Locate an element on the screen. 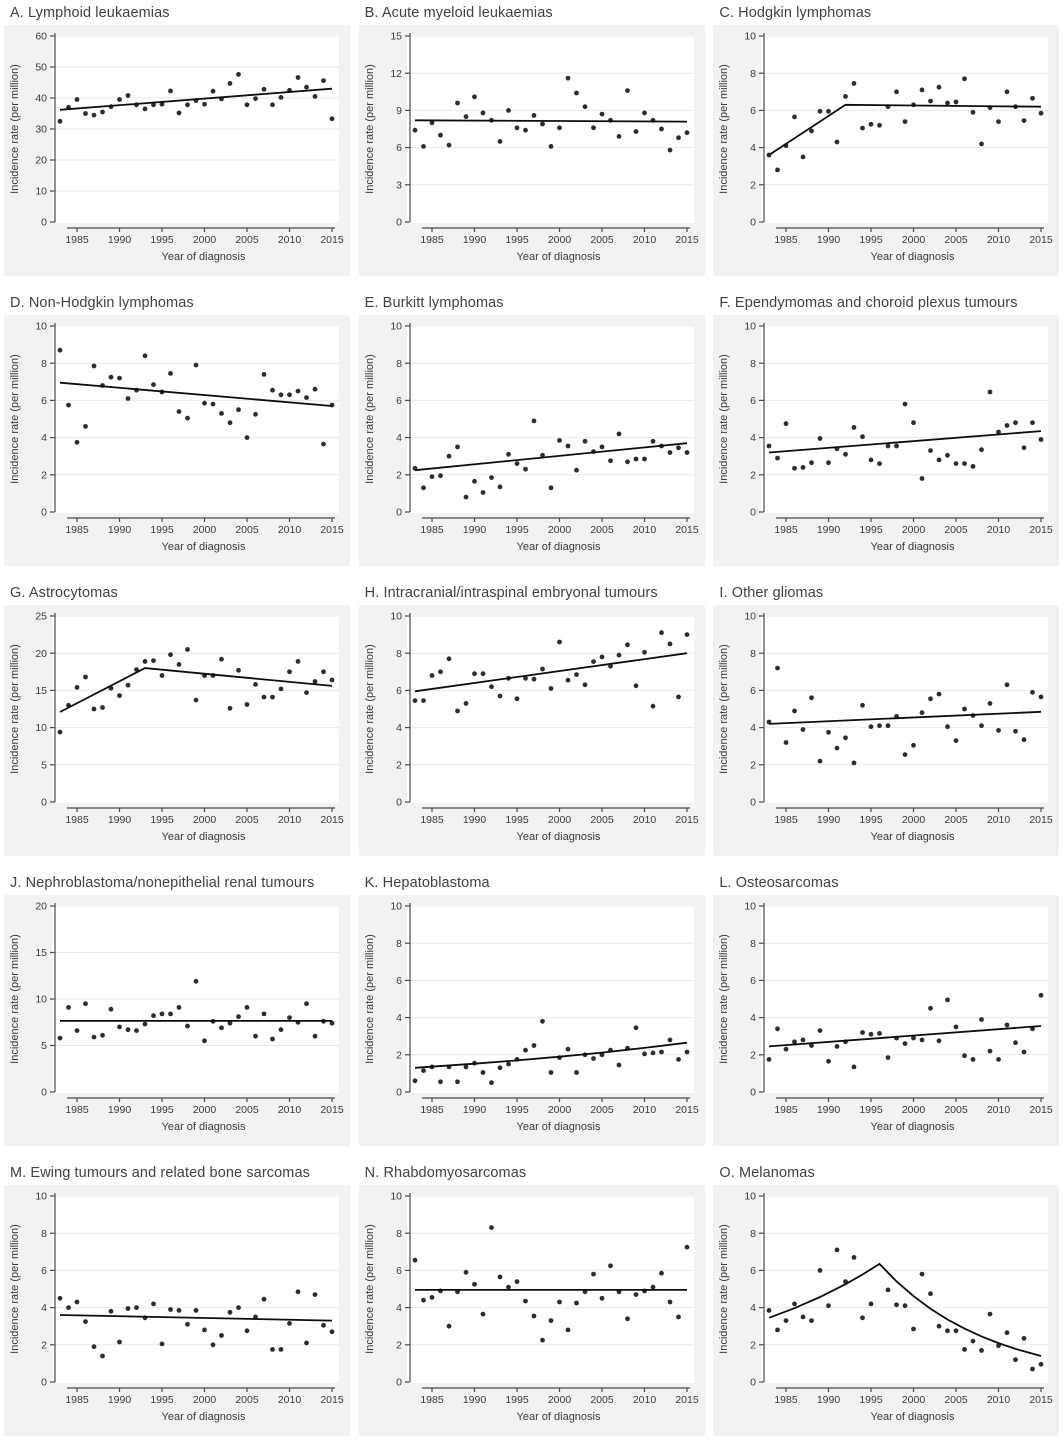  scatter-points is located at coordinates (196, 691).